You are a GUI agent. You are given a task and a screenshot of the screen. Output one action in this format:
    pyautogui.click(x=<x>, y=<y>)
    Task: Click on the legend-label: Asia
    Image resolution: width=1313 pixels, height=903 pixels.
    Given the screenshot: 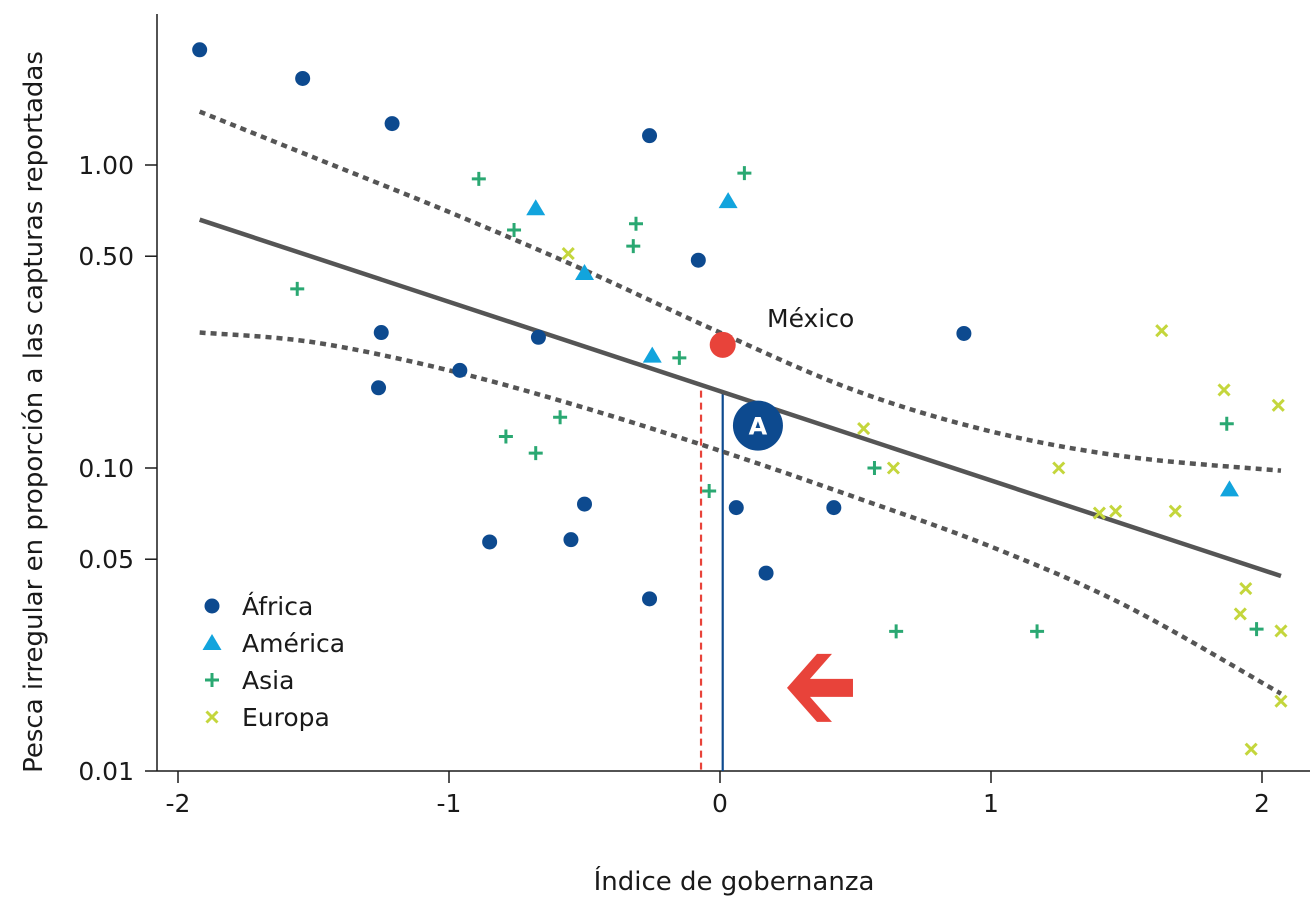 What is the action you would take?
    pyautogui.click(x=268, y=680)
    